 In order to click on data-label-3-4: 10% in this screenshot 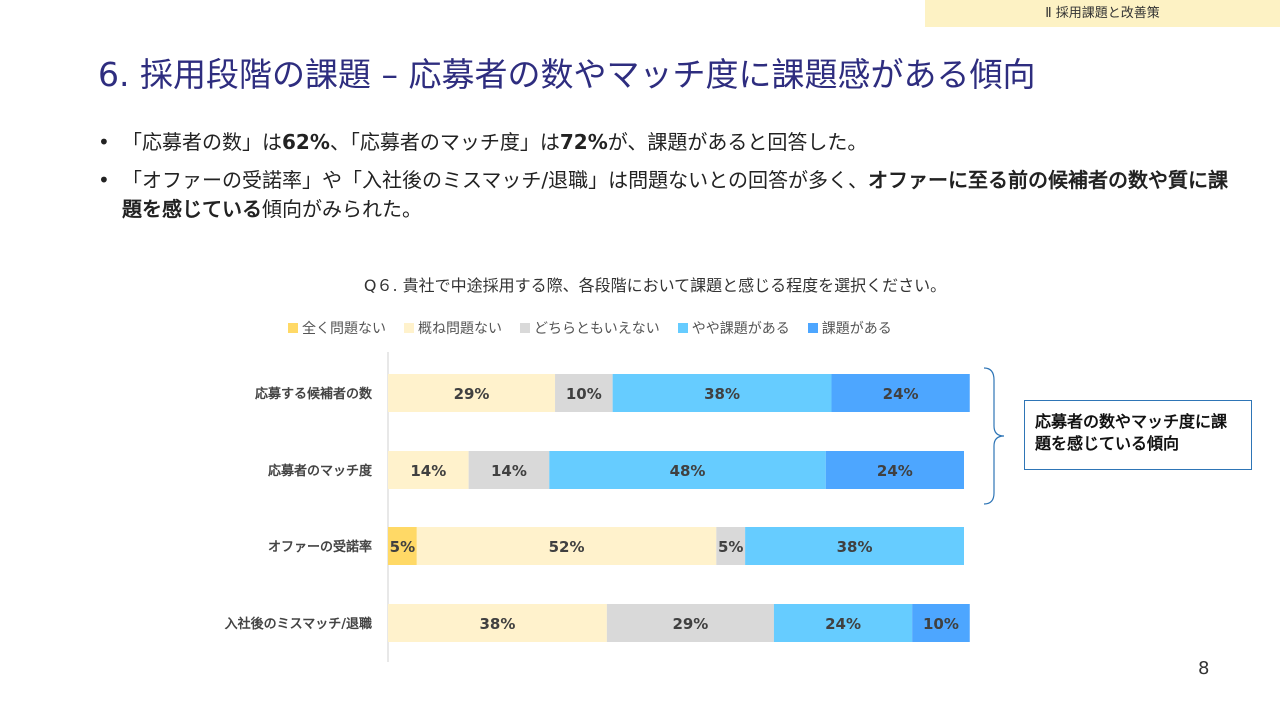, I will do `click(941, 624)`.